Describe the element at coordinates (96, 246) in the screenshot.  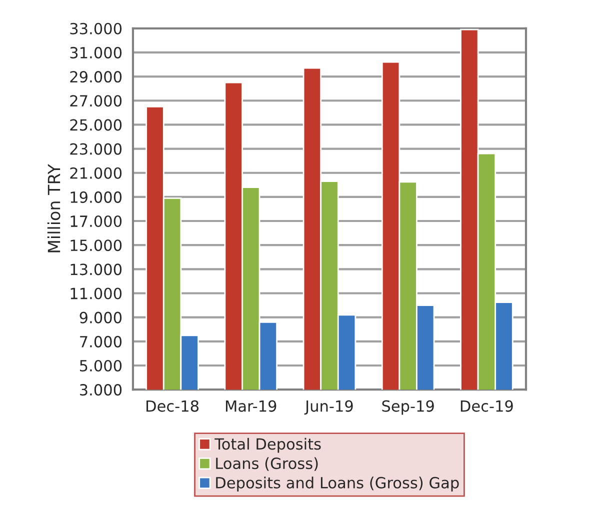
I see `y-tick-label: 15.000` at that location.